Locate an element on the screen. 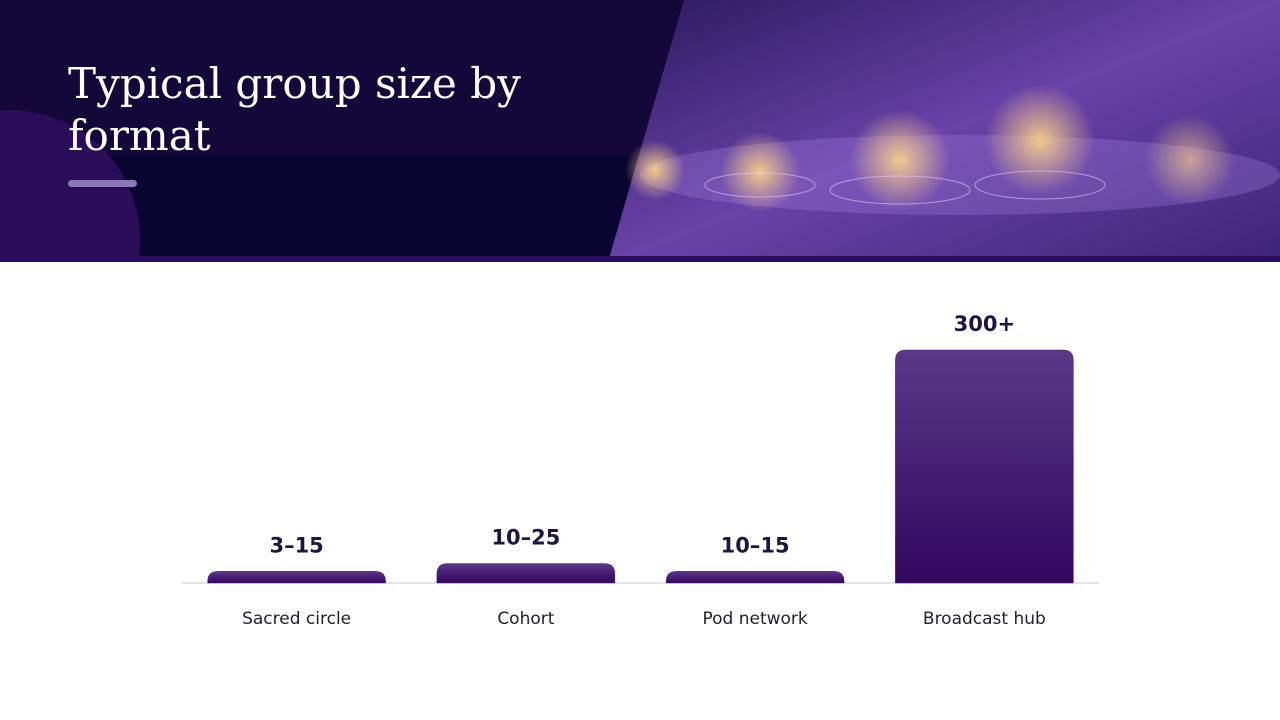 The image size is (1280, 720). value-label: 3–15 is located at coordinates (296, 545).